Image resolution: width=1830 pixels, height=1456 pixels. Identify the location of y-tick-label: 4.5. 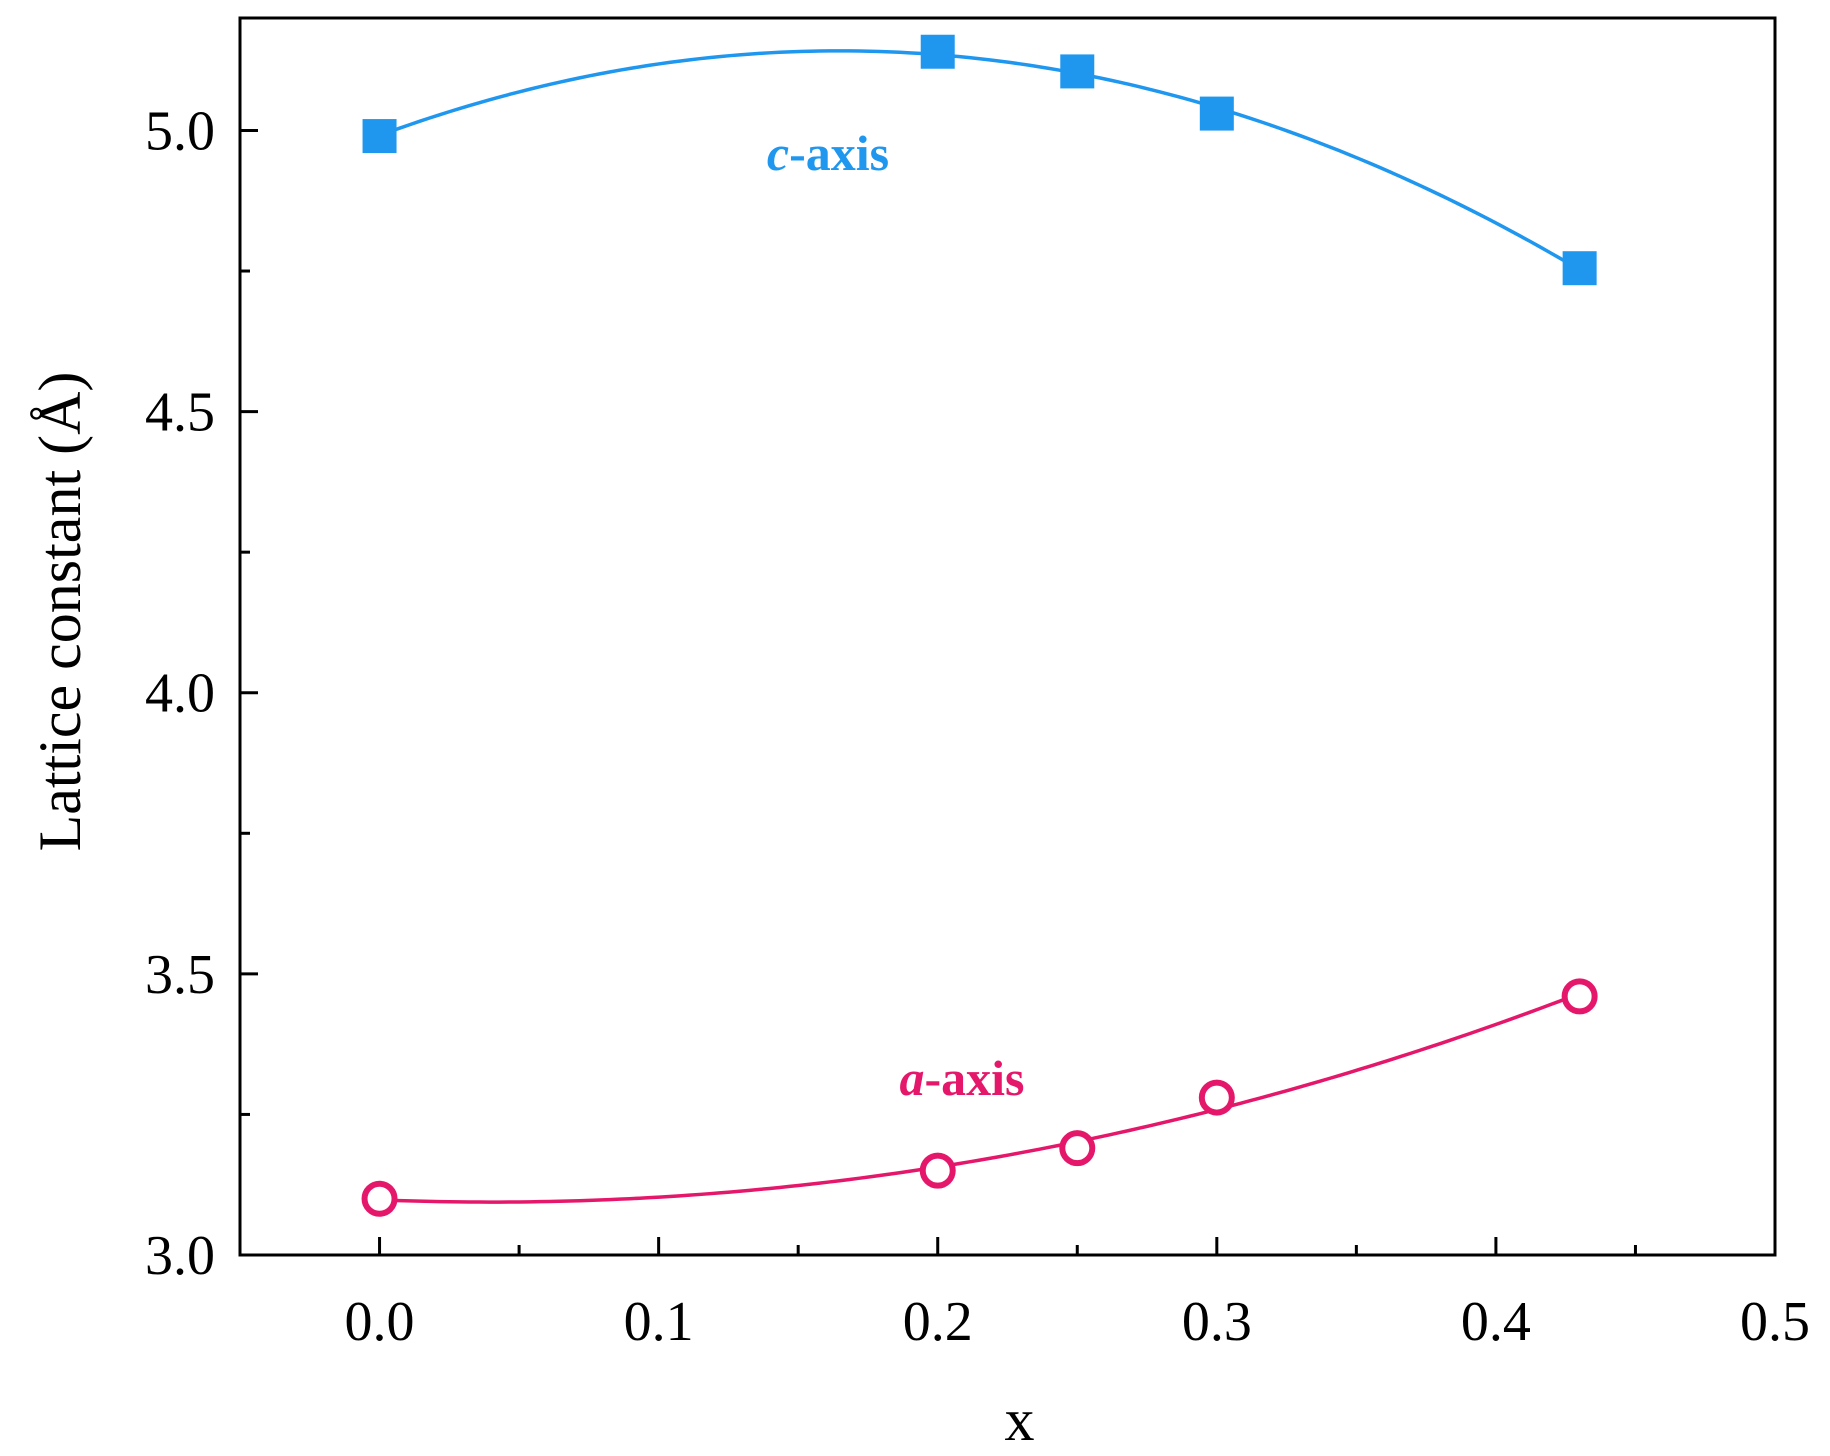
(180, 413).